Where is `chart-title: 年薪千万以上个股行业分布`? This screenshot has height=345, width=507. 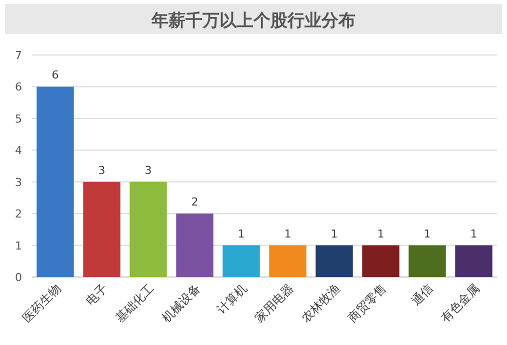 chart-title: 年薪千万以上个股行业分布 is located at coordinates (253, 21).